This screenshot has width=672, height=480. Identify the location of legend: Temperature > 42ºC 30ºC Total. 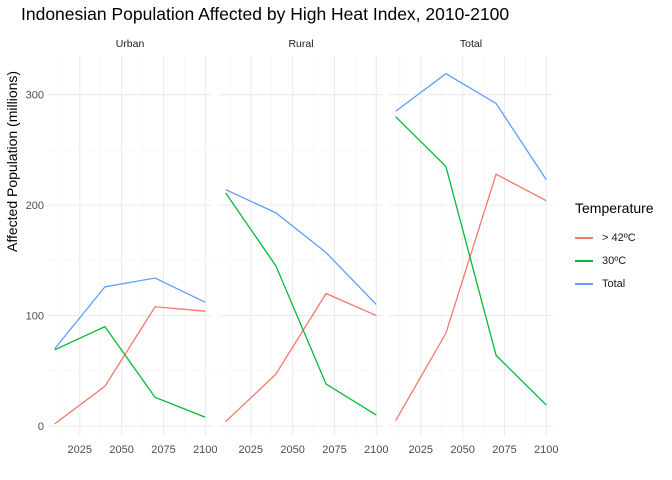
(614, 247).